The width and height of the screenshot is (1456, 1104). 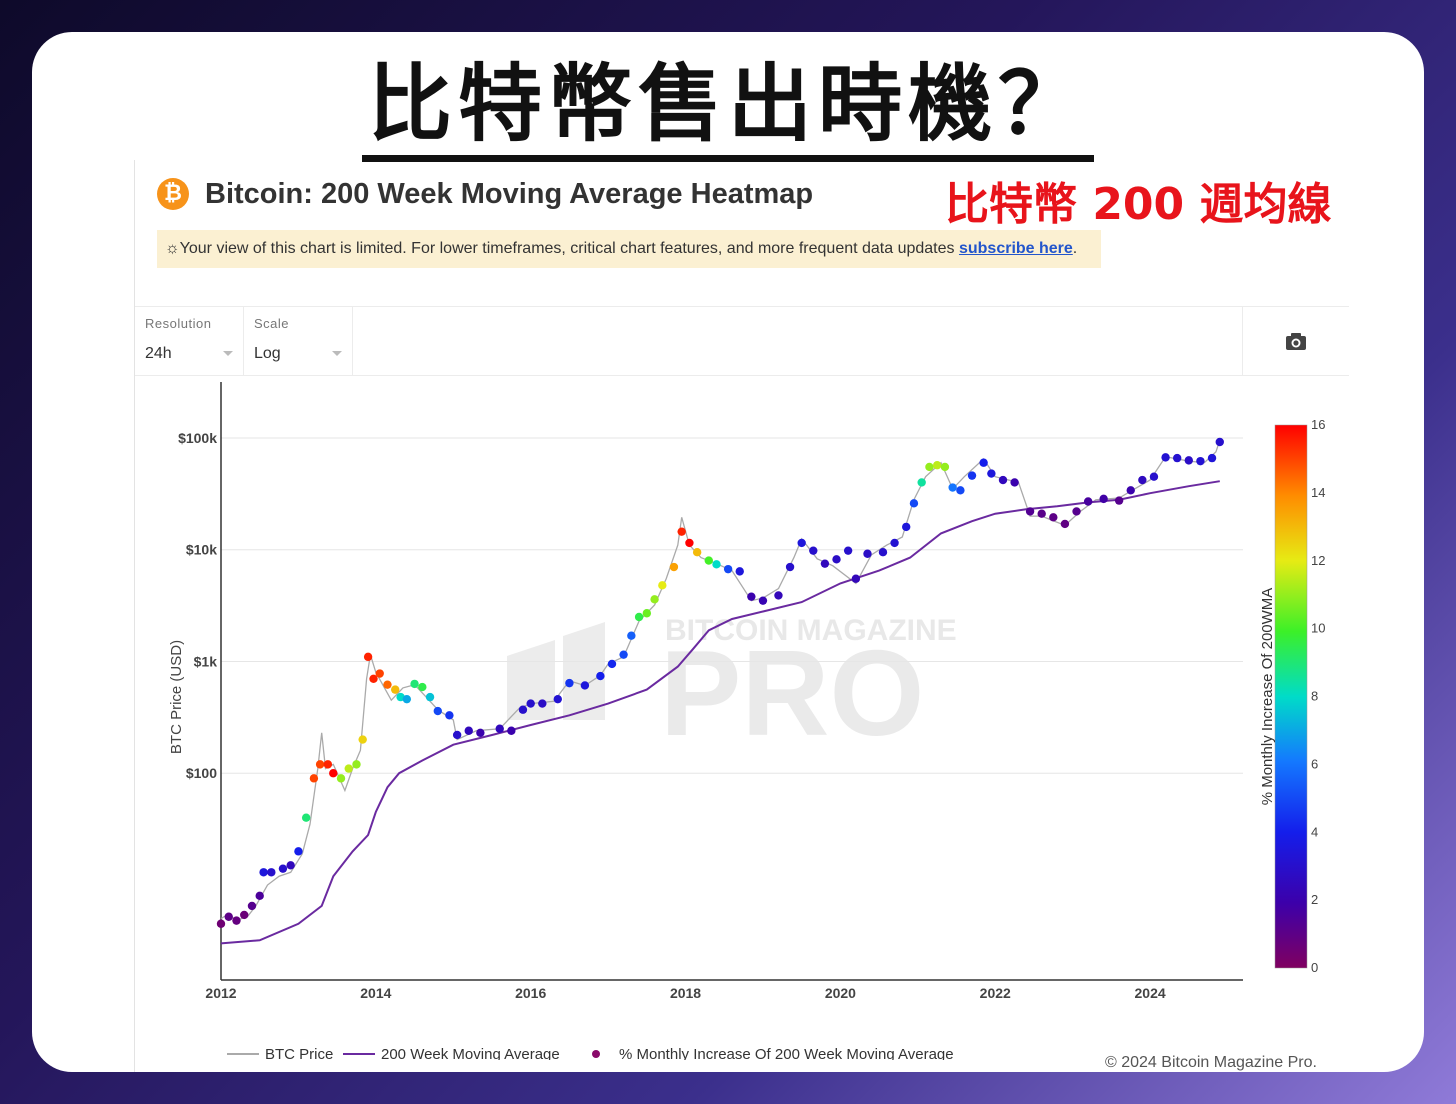 I want to click on scale-select: Scale Log, so click(x=298, y=341).